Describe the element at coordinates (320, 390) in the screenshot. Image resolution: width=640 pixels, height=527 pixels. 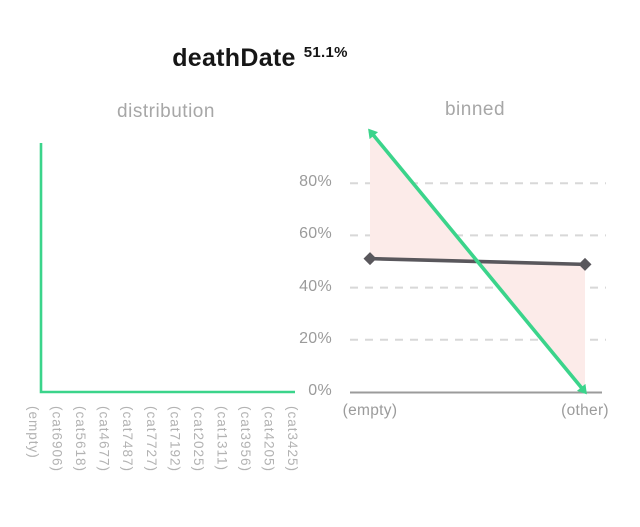
I see `binned-y-tick-label: 0%` at that location.